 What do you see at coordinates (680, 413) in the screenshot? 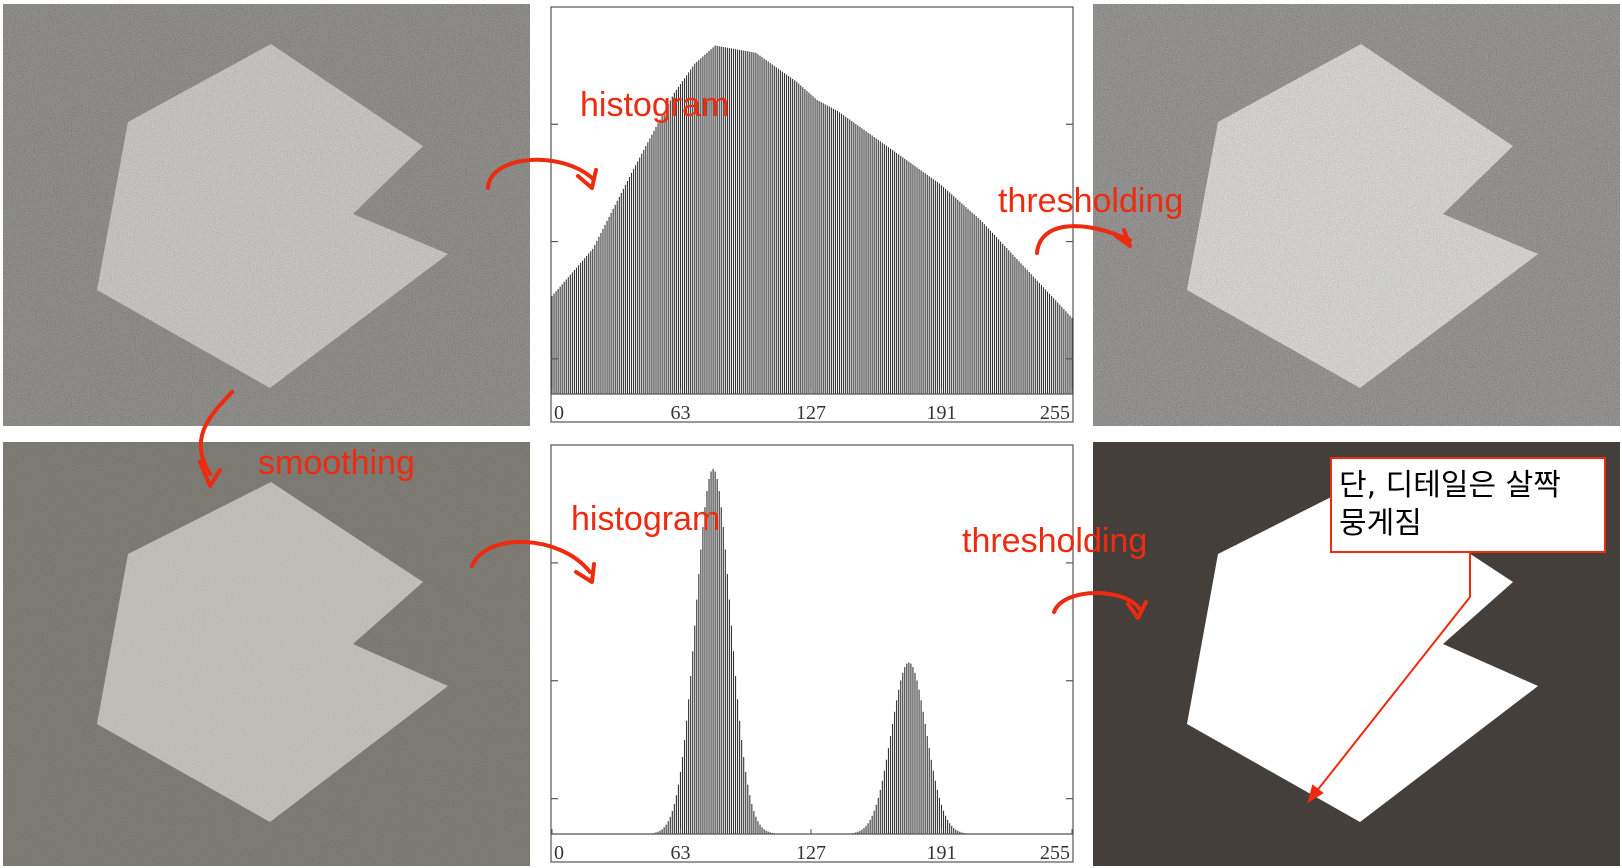
I see `x-tick-label: 63` at bounding box center [680, 413].